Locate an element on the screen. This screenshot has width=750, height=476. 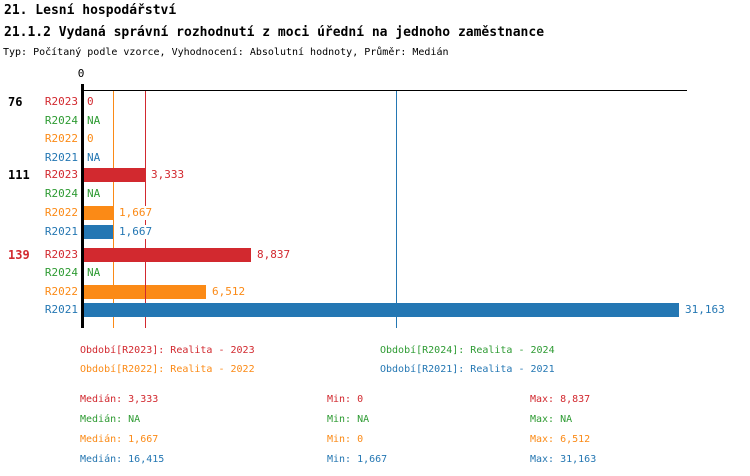
stat-min-r2022: Min: 0 is located at coordinates (345, 439).